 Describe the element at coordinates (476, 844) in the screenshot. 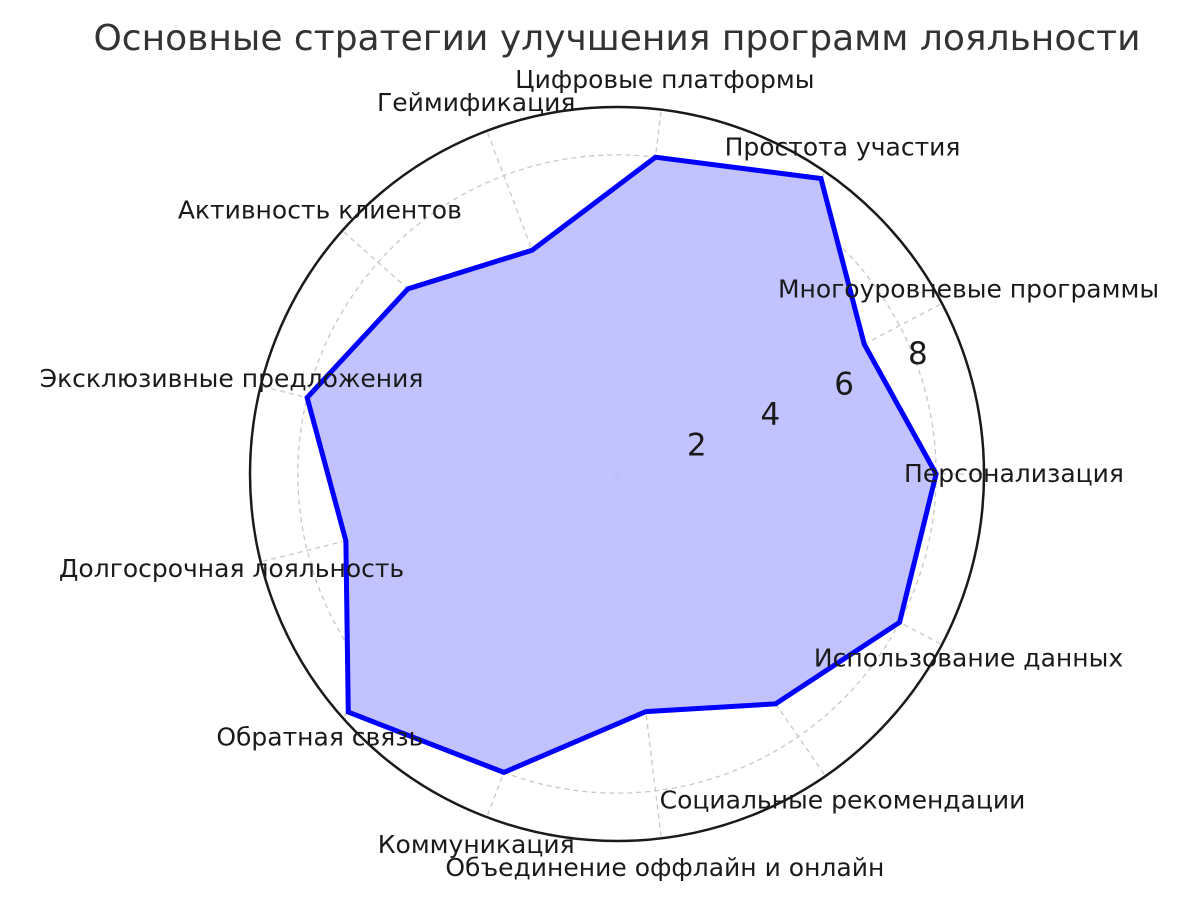

I see `category-label: Коммуникация` at that location.